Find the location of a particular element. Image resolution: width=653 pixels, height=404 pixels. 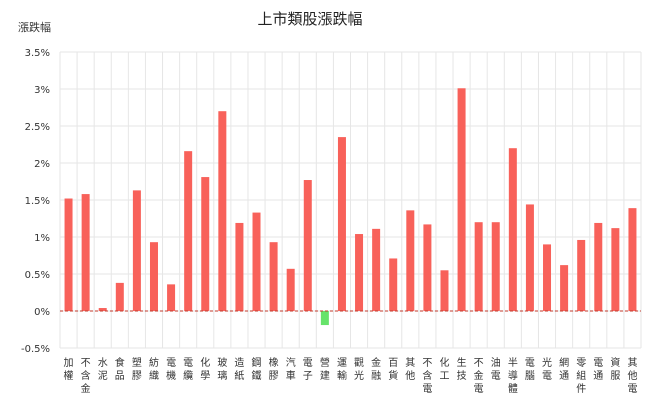

x-category-label: 電子 is located at coordinates (308, 369).